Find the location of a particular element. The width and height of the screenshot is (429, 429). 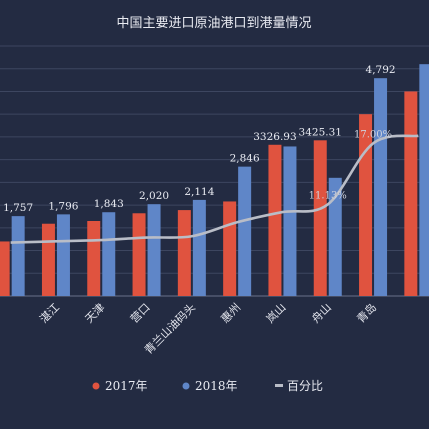

x-tick-label: 天津 is located at coordinates (95, 313).